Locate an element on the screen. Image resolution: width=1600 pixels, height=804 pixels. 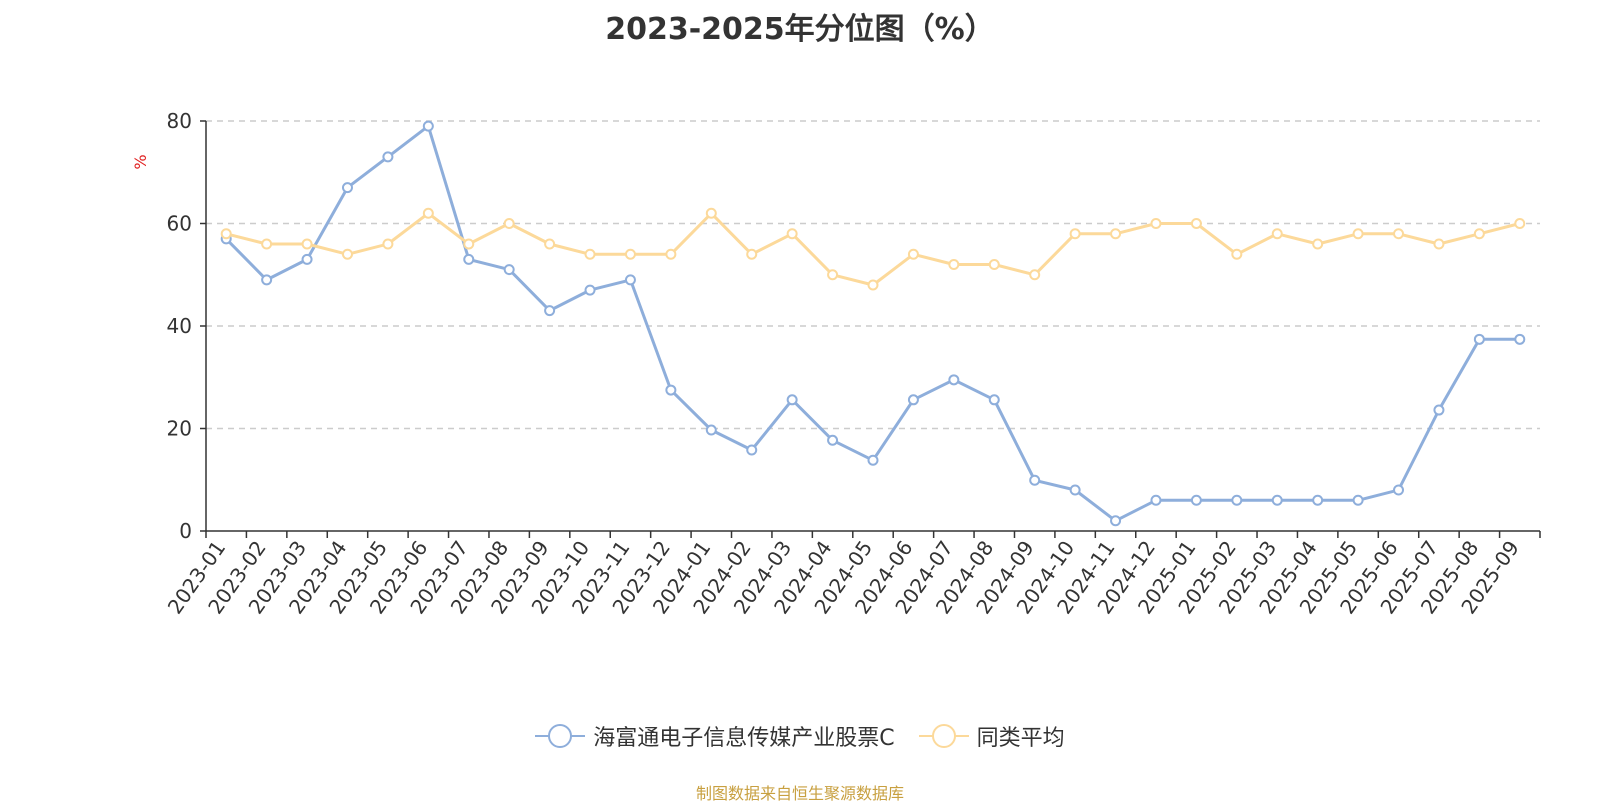
y-axis-label: % is located at coordinates (140, 161).